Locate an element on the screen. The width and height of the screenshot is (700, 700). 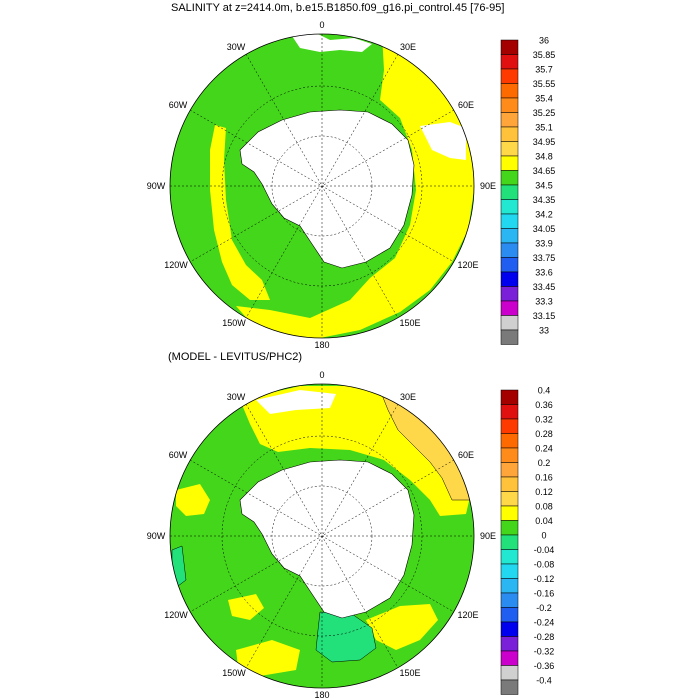
difference-colorbar-label: -0.4 is located at coordinates (544, 681).